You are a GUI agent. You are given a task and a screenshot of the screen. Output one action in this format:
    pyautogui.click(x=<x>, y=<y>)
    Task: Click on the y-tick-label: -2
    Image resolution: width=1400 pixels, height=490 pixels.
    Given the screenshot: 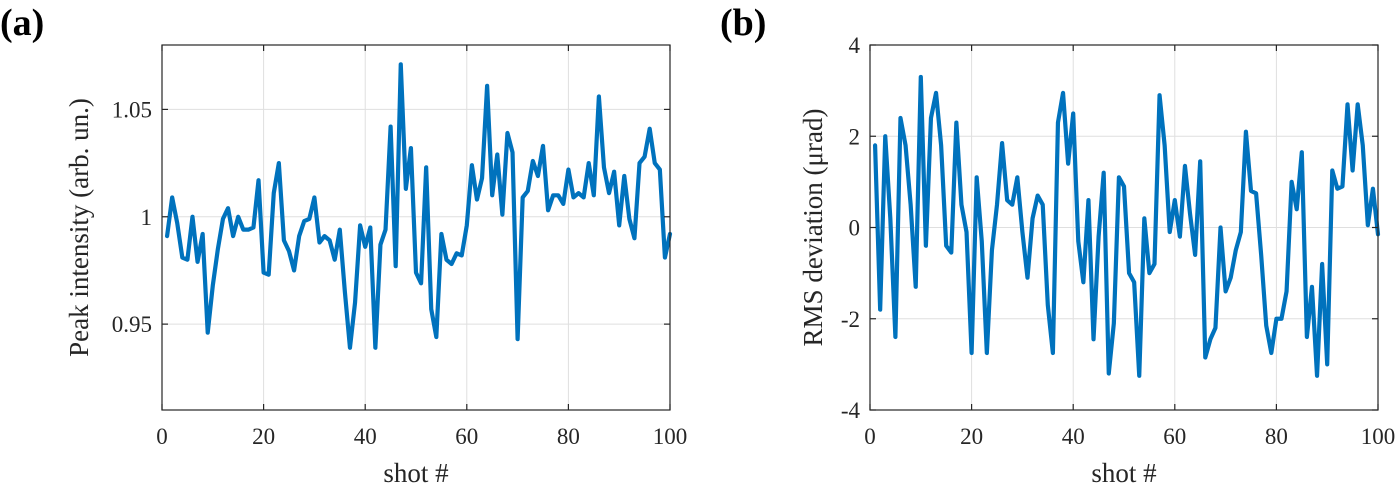 What is the action you would take?
    pyautogui.click(x=850, y=319)
    